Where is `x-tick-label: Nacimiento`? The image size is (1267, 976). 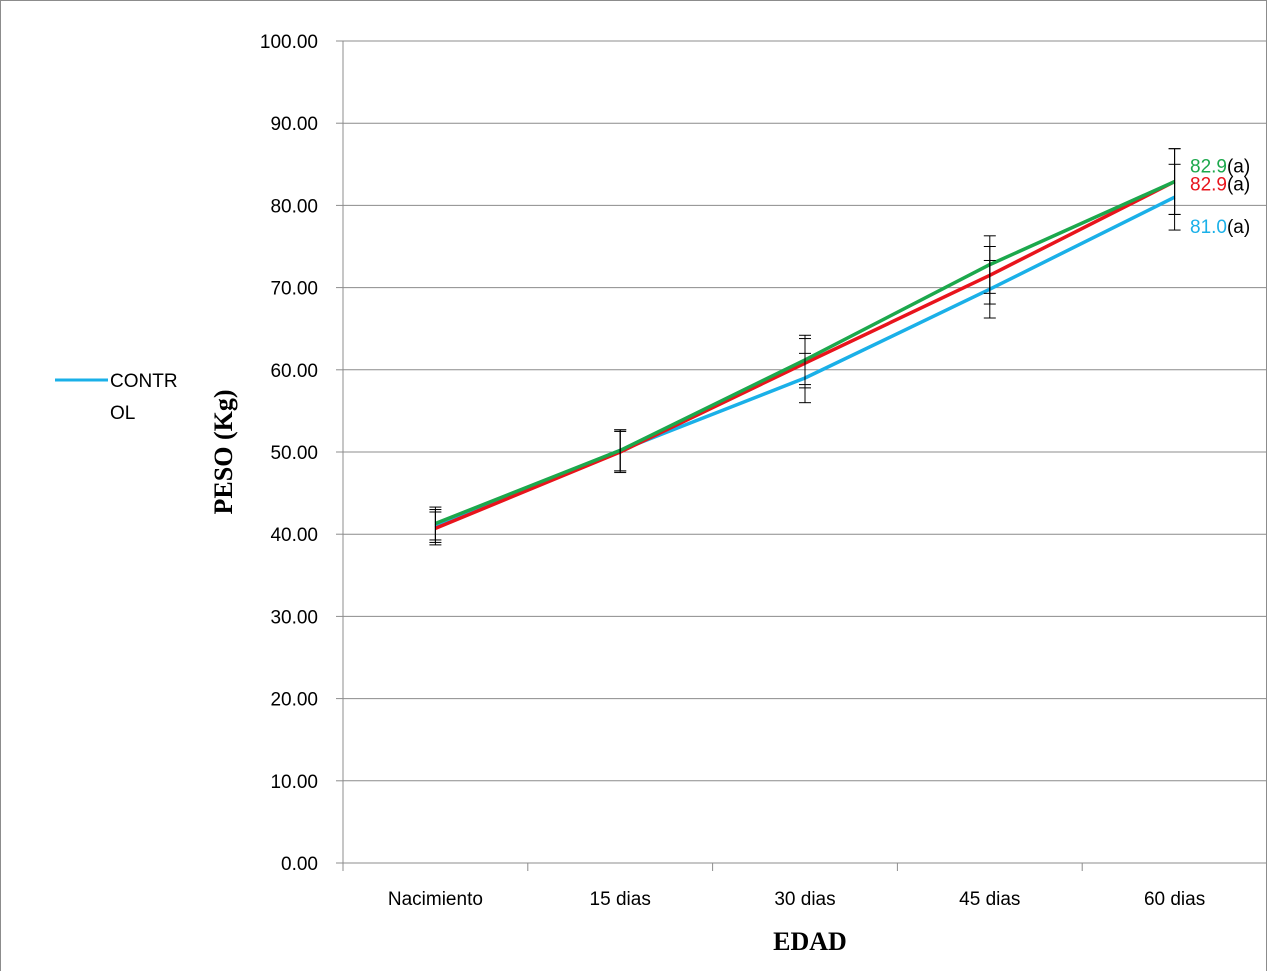 x-tick-label: Nacimiento is located at coordinates (435, 899).